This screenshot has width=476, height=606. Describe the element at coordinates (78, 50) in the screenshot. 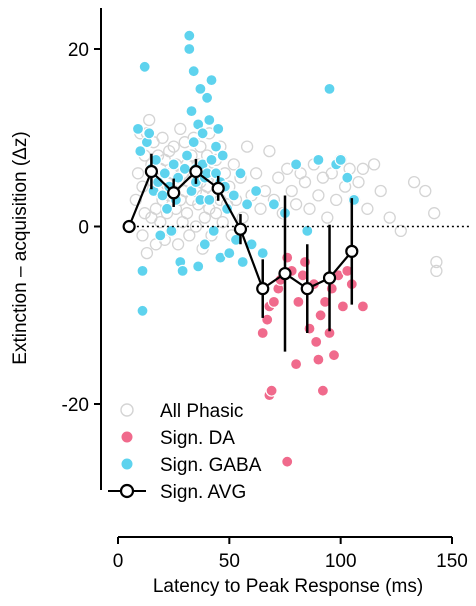

I see `y-tick-label: 20` at that location.